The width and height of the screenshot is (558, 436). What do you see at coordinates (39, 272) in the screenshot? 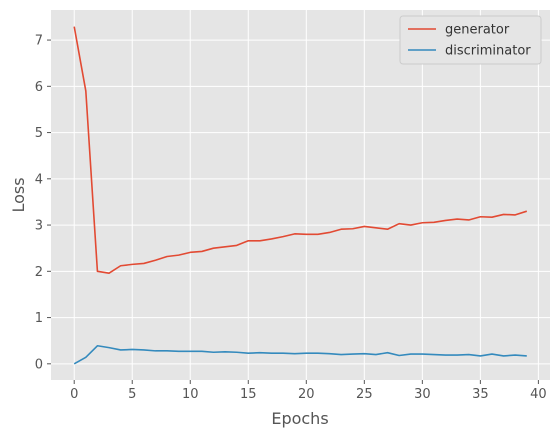
I see `y-tick-label: 2` at bounding box center [39, 272].